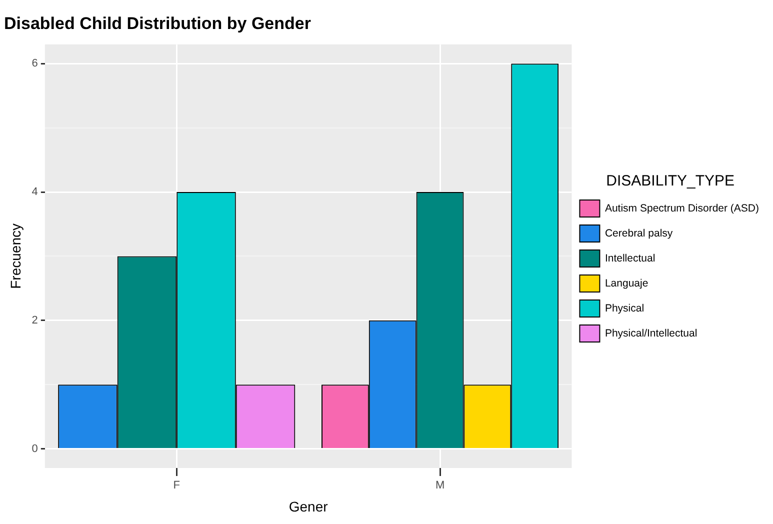  Describe the element at coordinates (176, 486) in the screenshot. I see `x-tick-label: F` at that location.